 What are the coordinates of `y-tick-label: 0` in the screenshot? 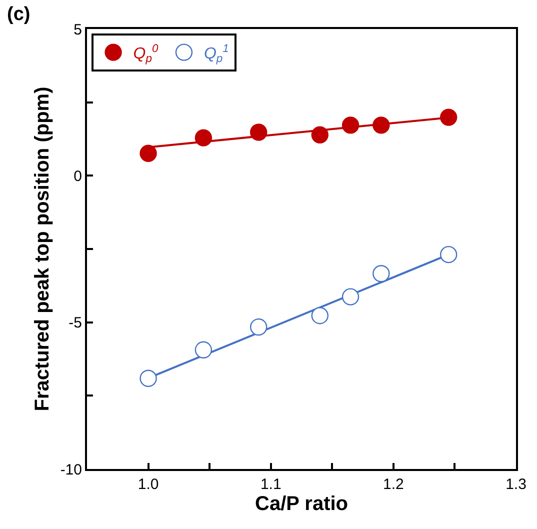 It's located at (78, 176).